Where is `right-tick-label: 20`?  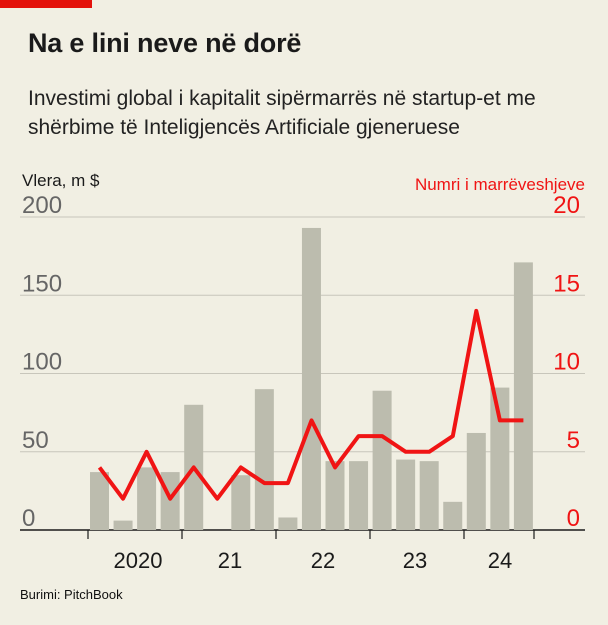
right-tick-label: 20 is located at coordinates (566, 205).